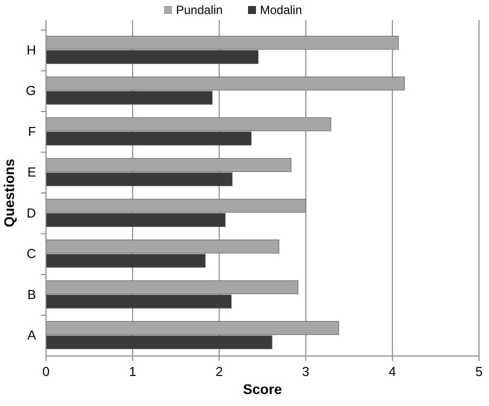  I want to click on y-tick-label: H, so click(31, 50).